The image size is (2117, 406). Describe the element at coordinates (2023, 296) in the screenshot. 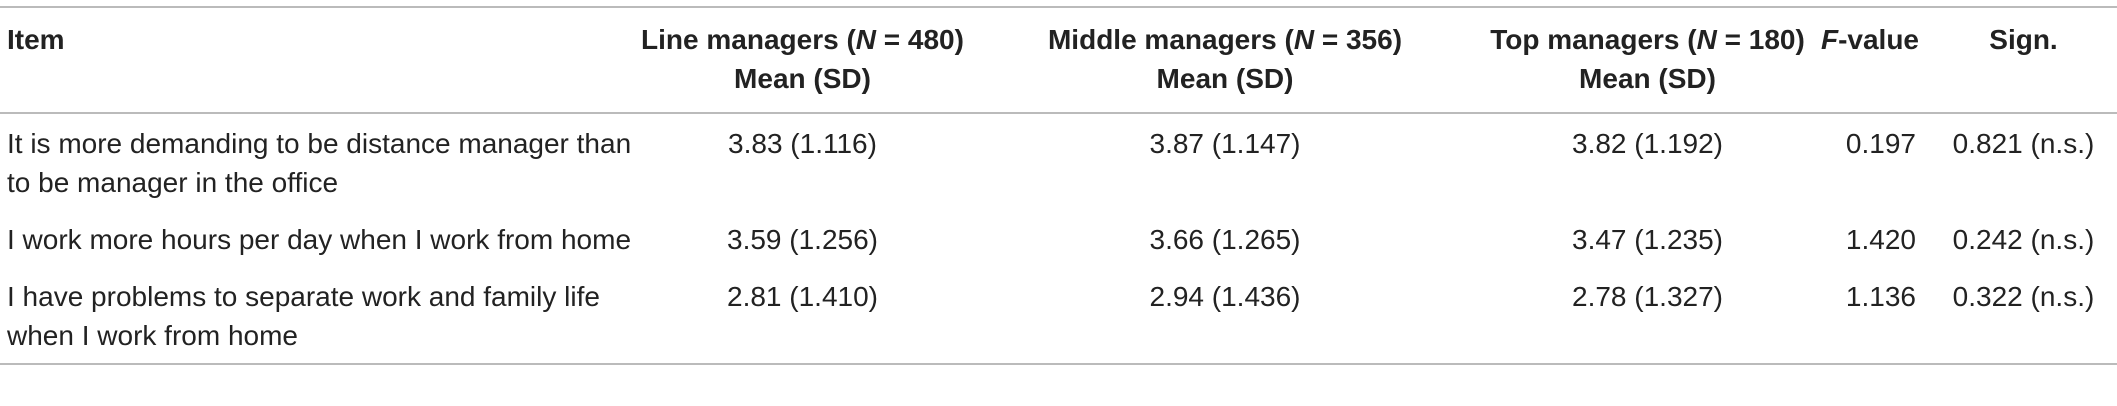

I see `value-cell: 0.322 (n.s.)` at that location.